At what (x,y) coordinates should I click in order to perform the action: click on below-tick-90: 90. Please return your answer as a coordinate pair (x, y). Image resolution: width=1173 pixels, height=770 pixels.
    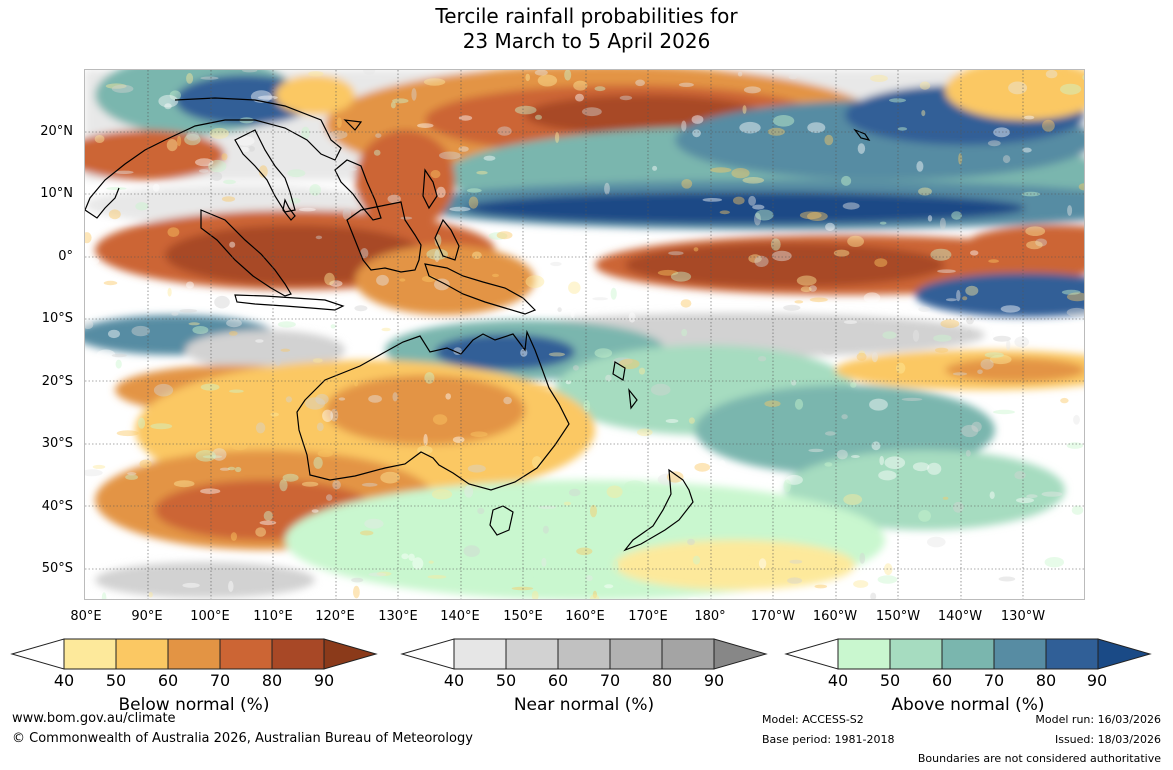
    Looking at the image, I should click on (324, 680).